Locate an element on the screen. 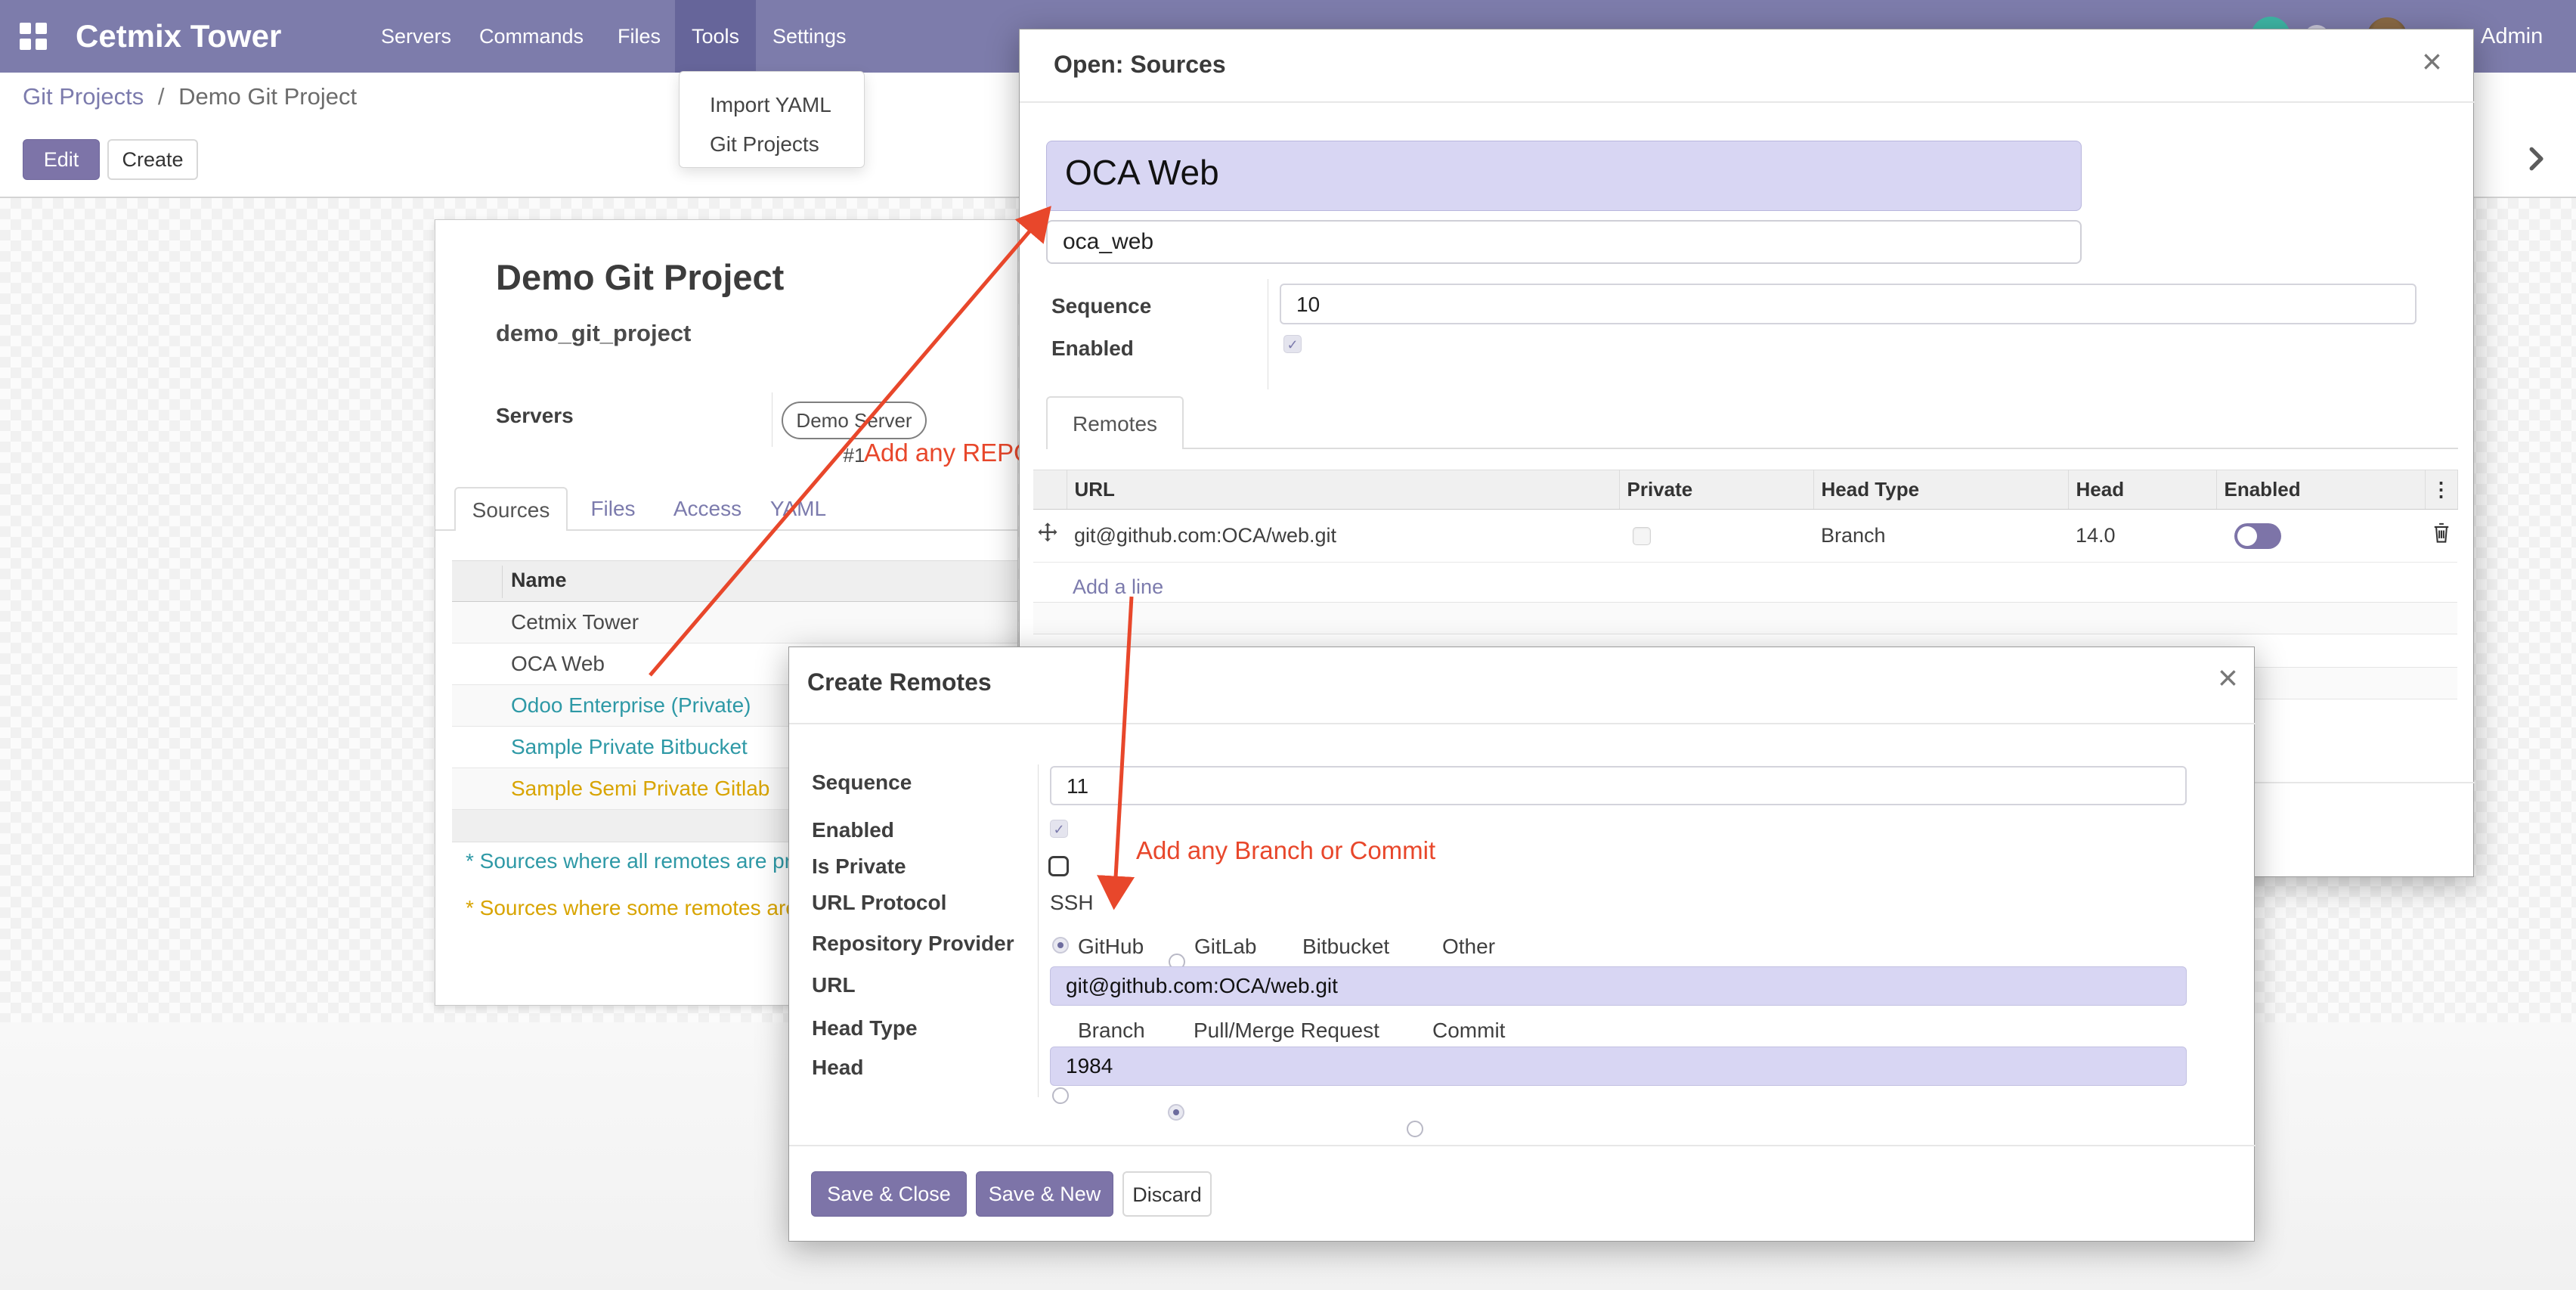  project-title: Demo Git Project is located at coordinates (640, 277).